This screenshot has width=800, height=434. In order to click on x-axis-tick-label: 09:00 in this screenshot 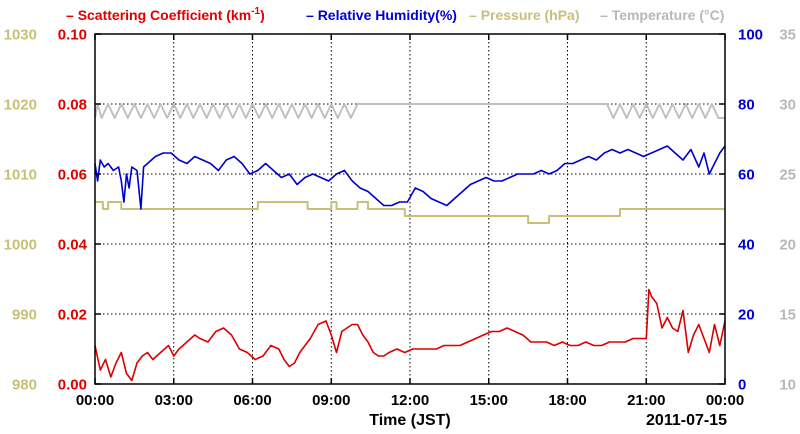, I will do `click(331, 400)`.